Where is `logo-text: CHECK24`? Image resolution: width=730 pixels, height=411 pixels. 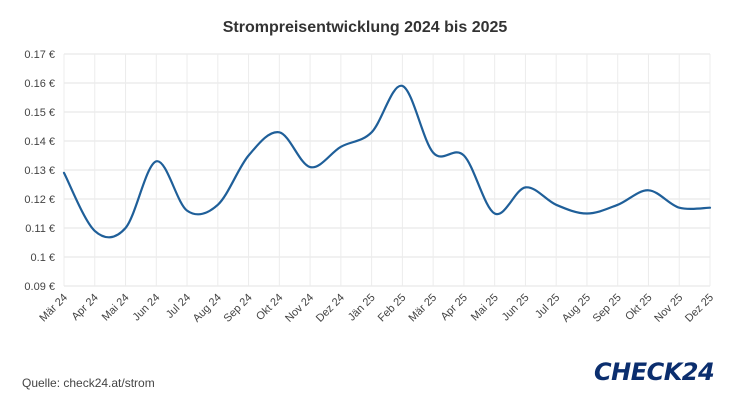 logo-text: CHECK24 is located at coordinates (654, 372).